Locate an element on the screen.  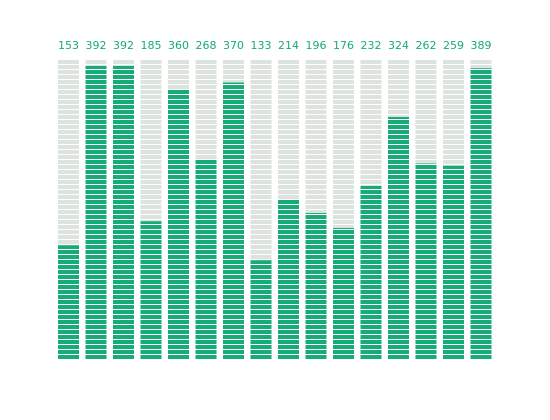
value-label: 324 is located at coordinates (398, 45).